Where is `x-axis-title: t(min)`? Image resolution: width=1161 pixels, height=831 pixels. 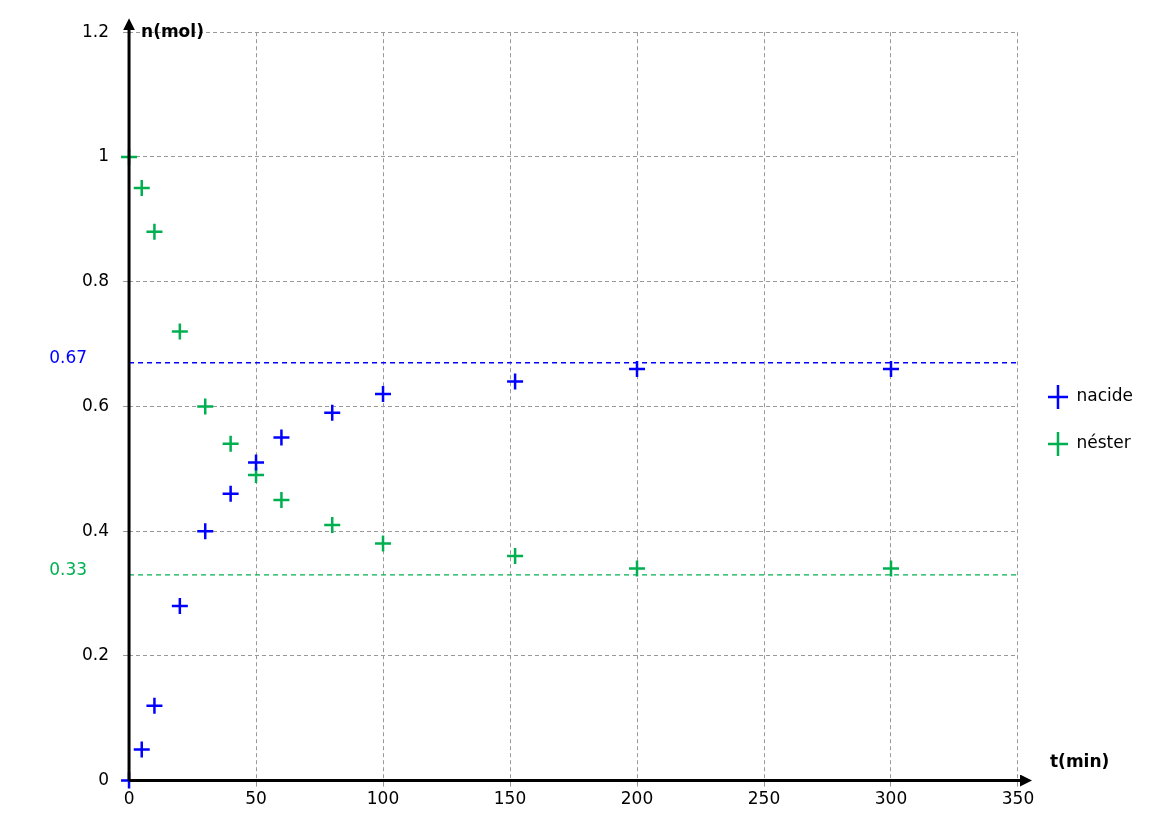 x-axis-title: t(min) is located at coordinates (1079, 760).